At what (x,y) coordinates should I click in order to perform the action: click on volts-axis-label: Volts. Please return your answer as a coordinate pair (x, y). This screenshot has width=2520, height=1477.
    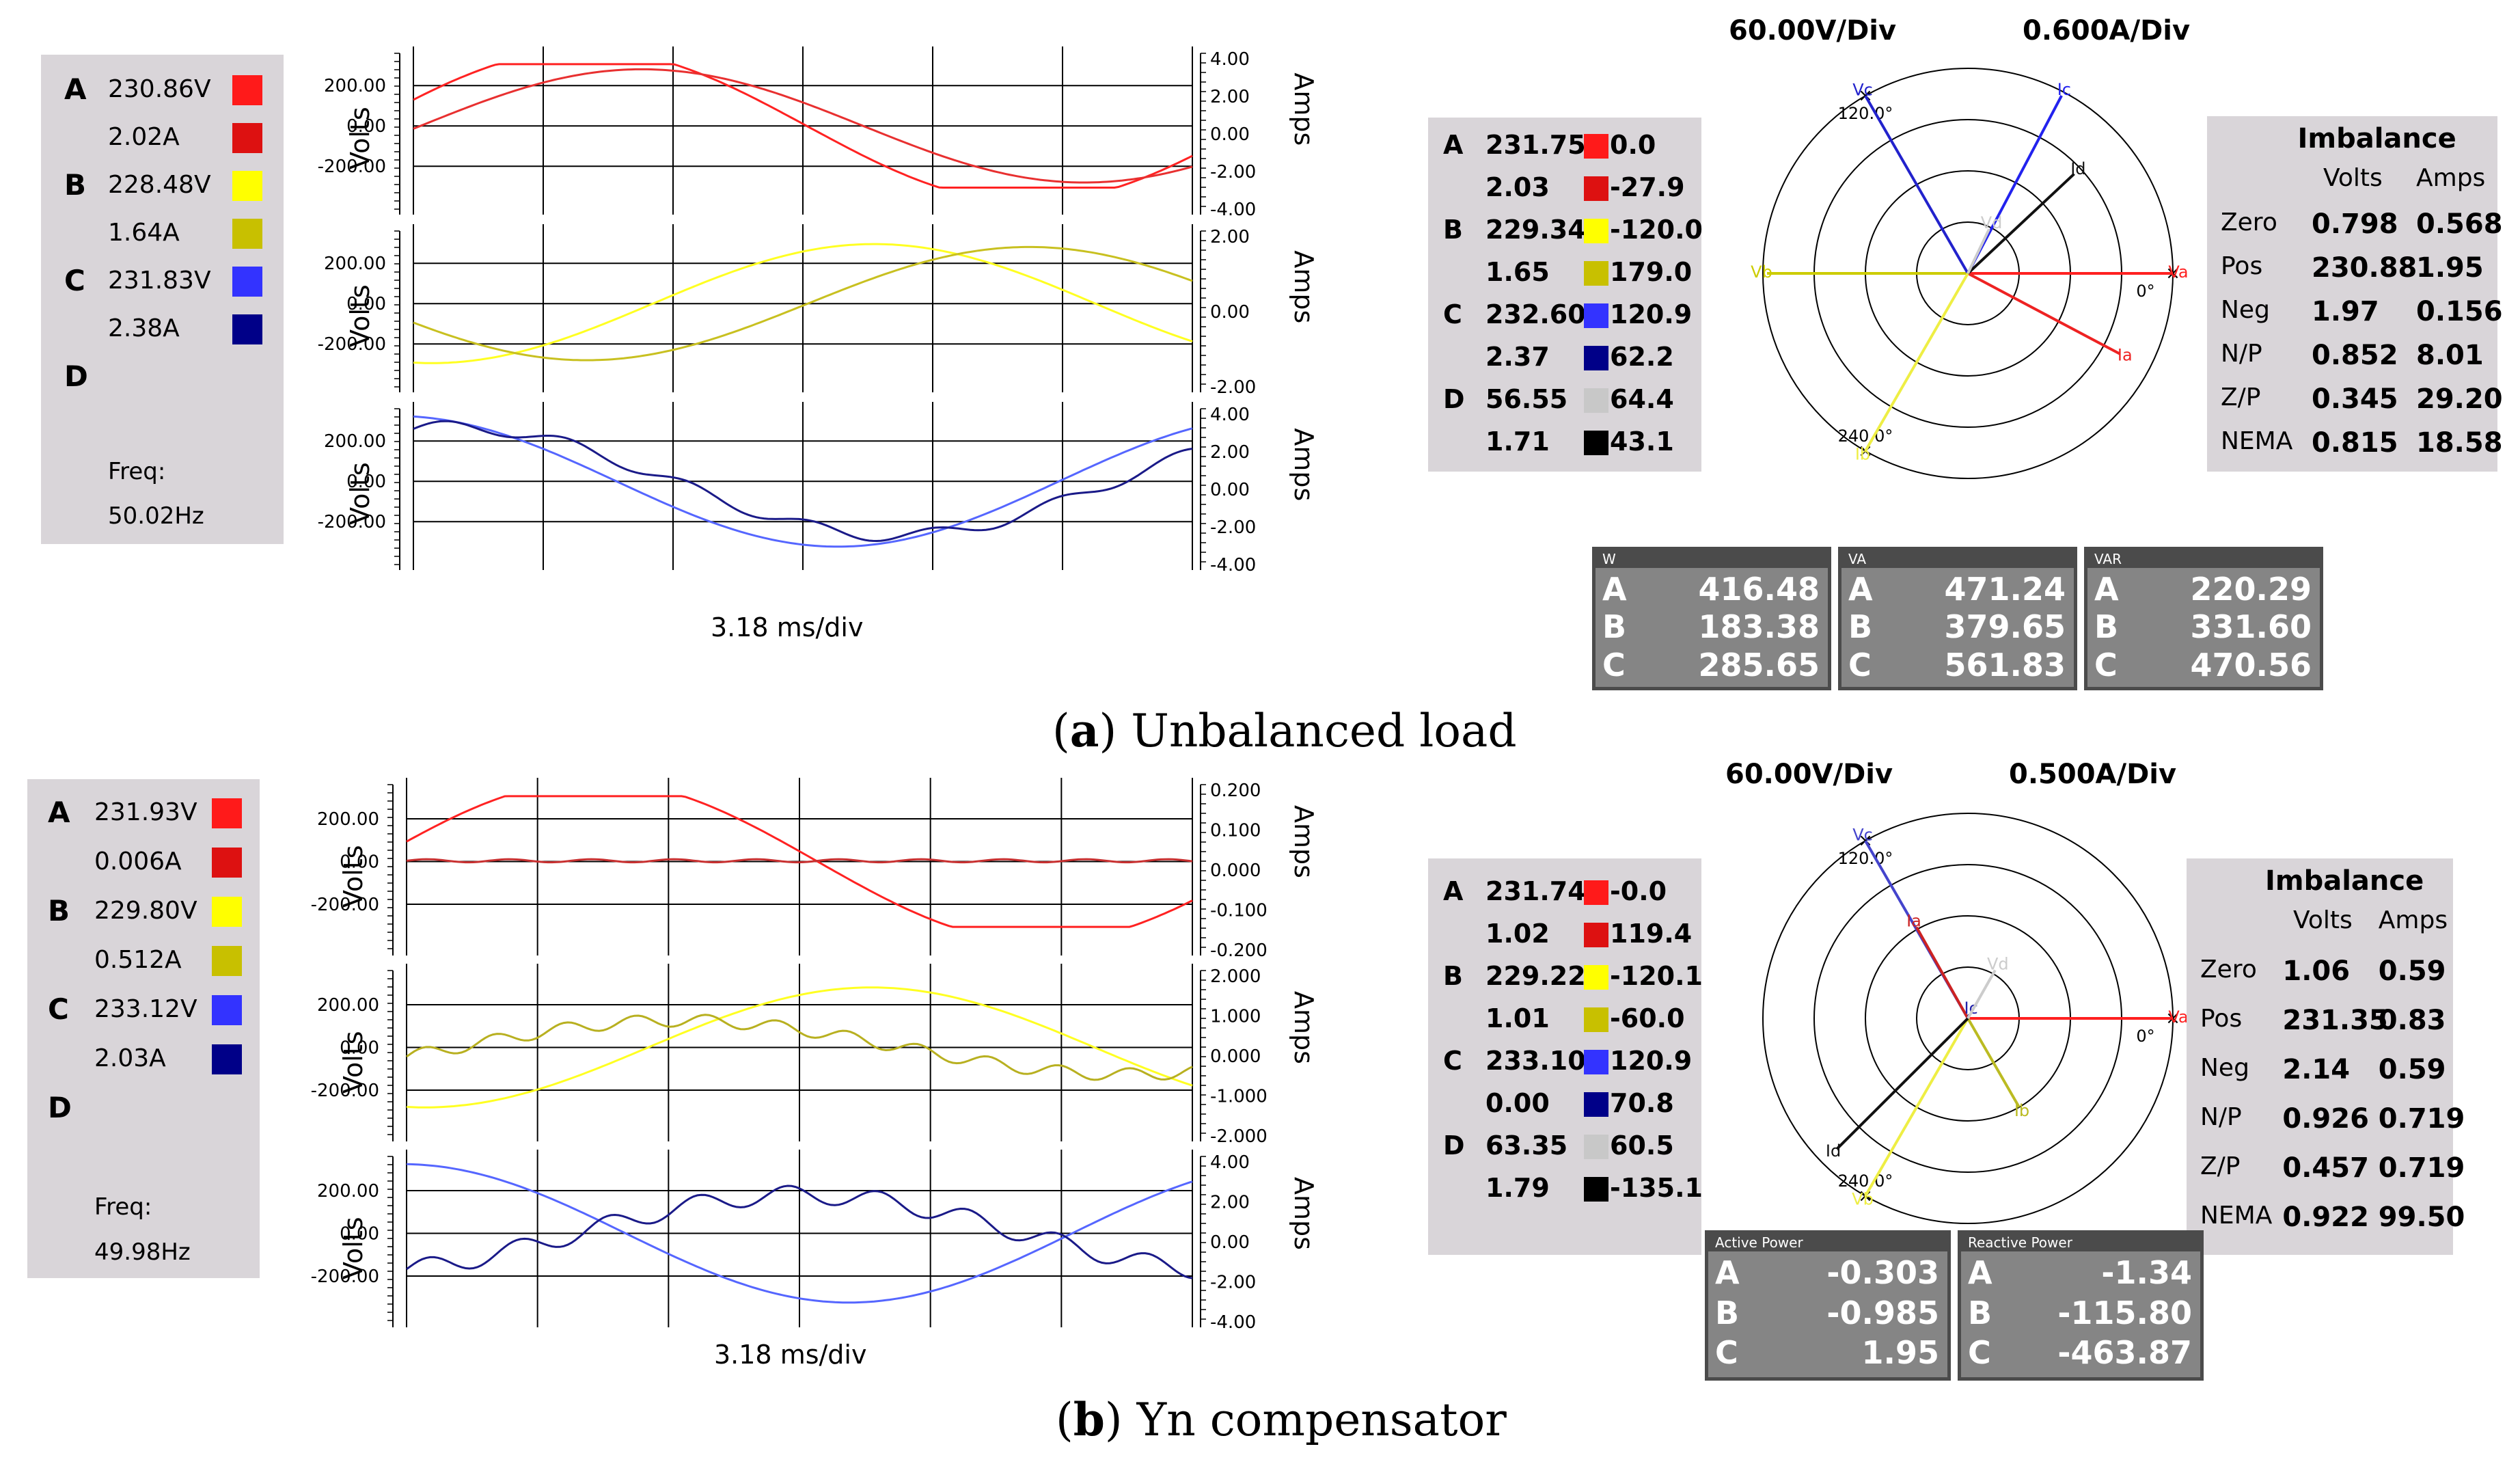
    Looking at the image, I should click on (353, 876).